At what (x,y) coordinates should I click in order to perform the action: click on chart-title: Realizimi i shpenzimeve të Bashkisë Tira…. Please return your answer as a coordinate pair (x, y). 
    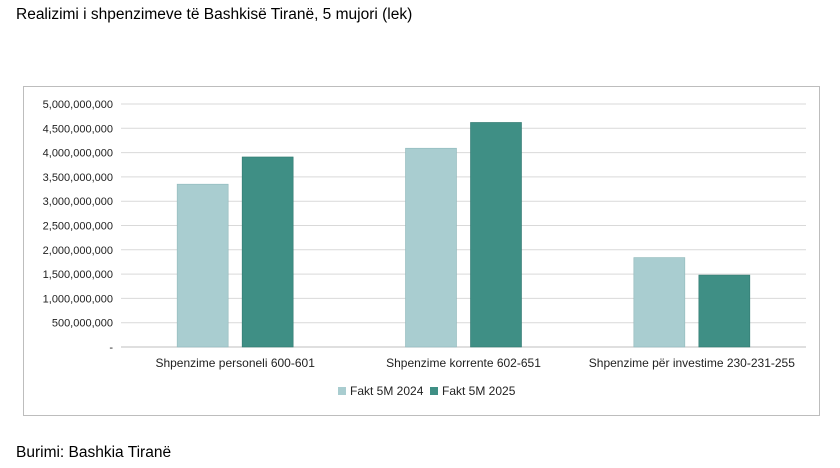
    Looking at the image, I should click on (214, 14).